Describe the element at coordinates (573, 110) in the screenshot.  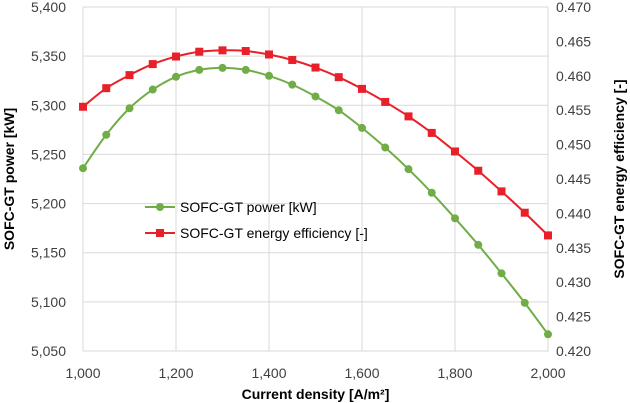
I see `y2-tick-label: 0.455` at that location.